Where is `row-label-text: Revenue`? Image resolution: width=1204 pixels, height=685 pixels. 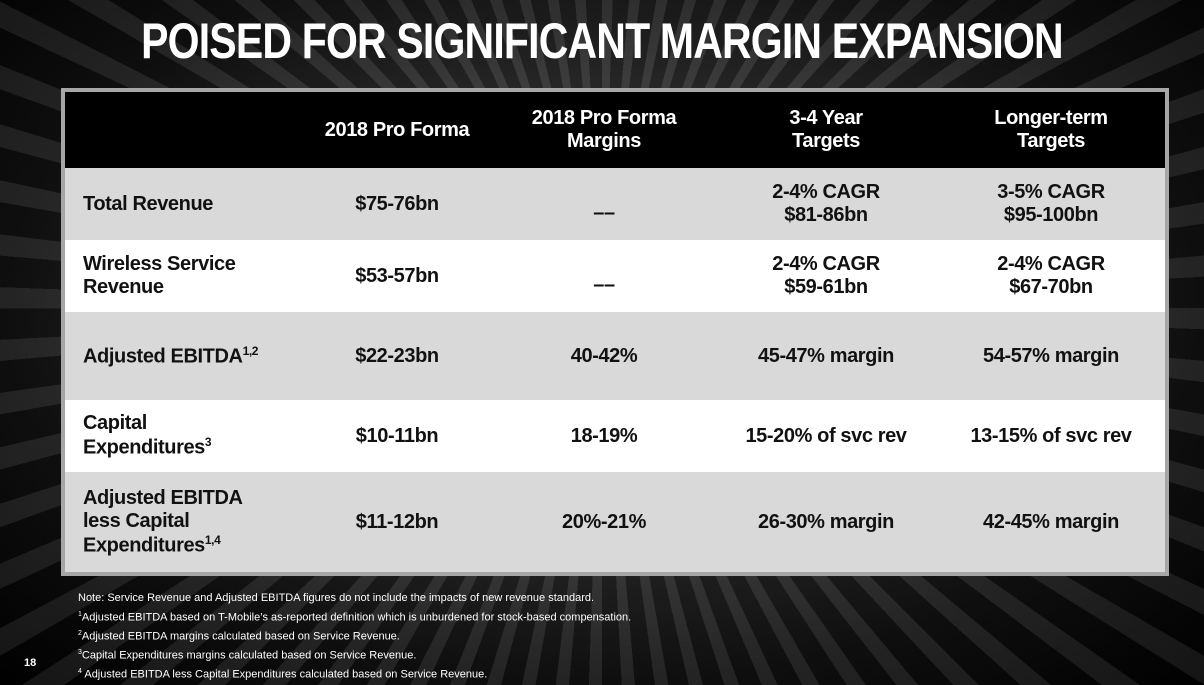 row-label-text: Revenue is located at coordinates (123, 287).